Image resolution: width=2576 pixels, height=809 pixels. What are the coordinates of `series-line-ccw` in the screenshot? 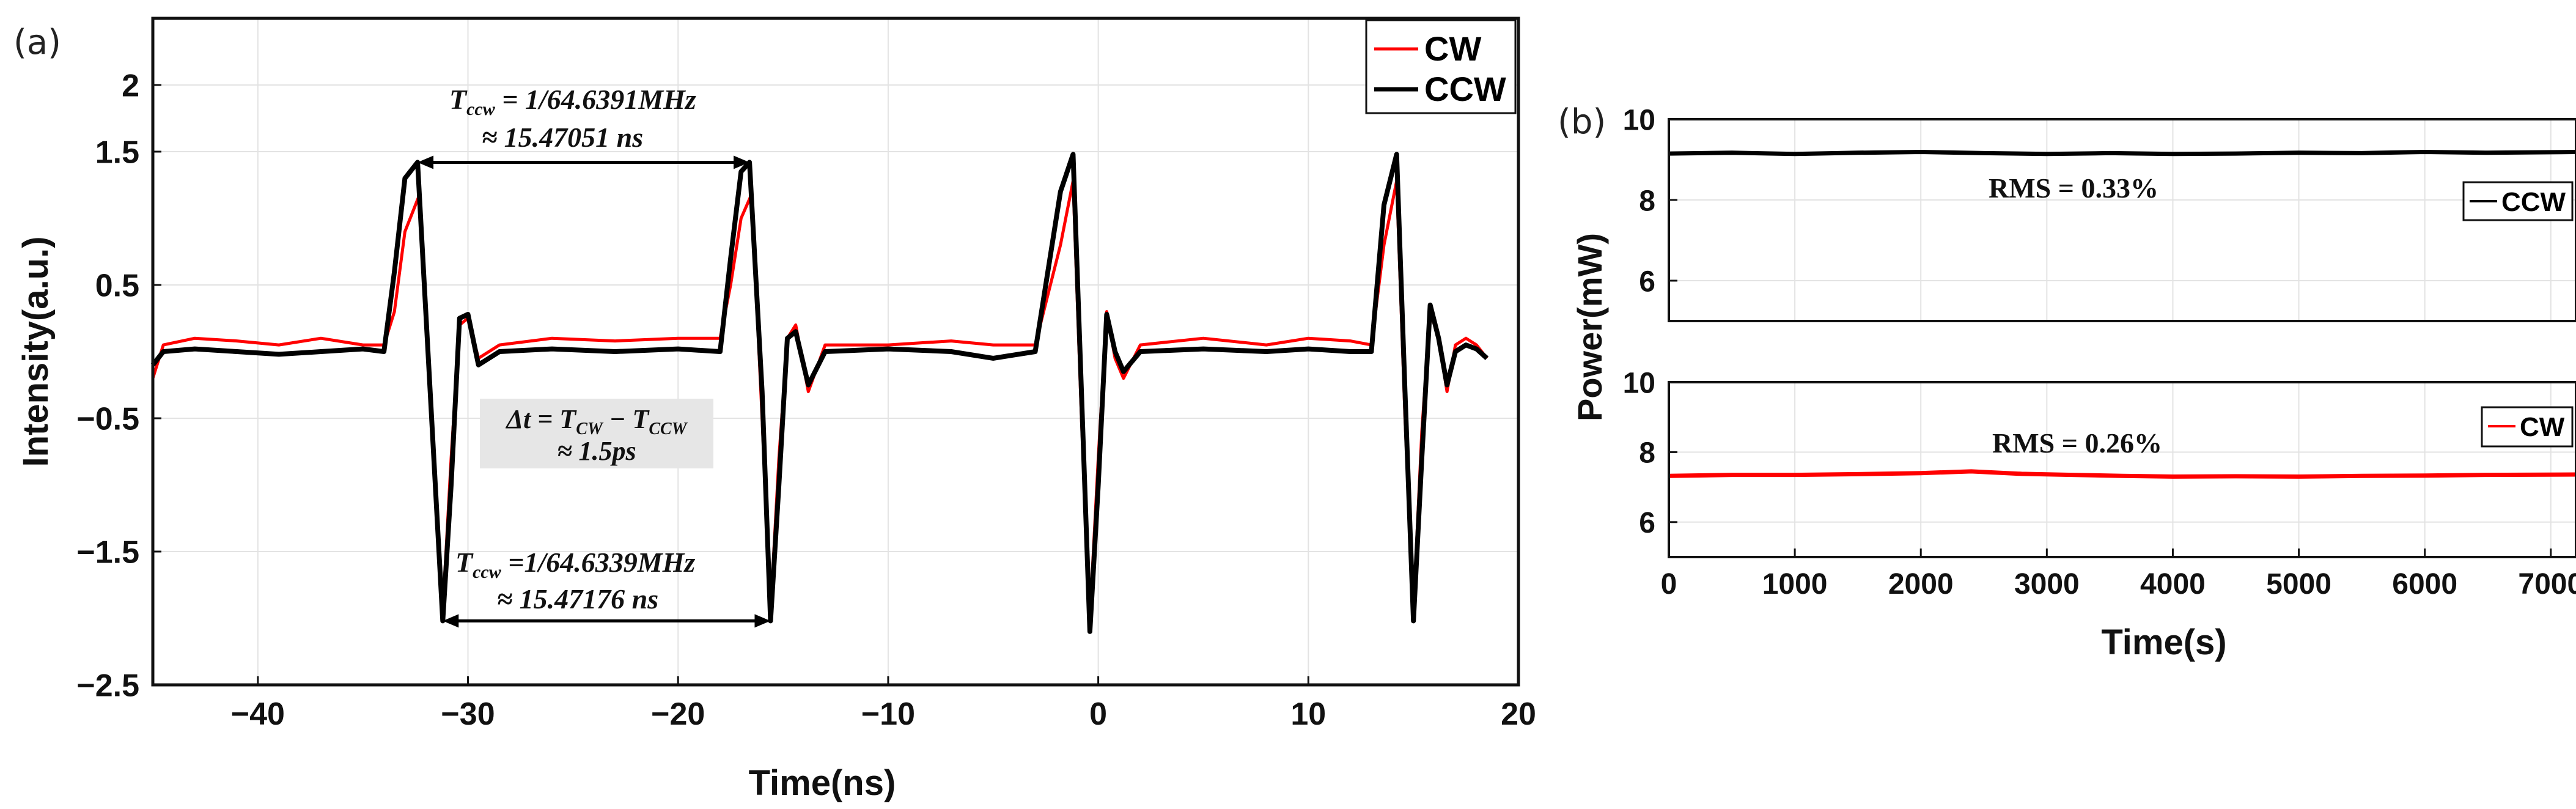 It's located at (2122, 153).